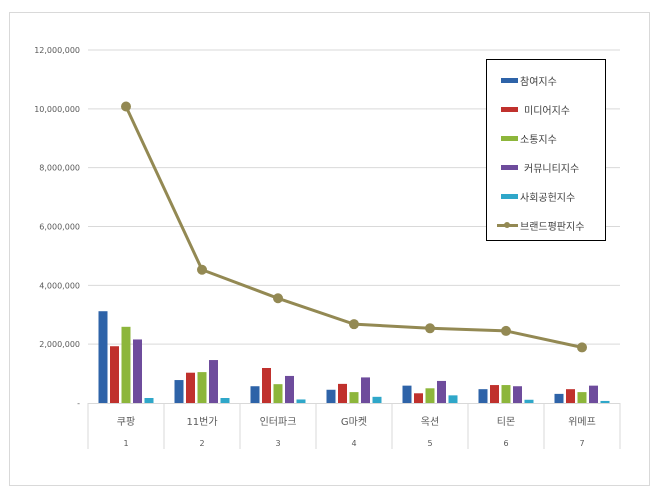 The height and width of the screenshot is (497, 660). I want to click on category-index-label: 4, so click(353, 443).